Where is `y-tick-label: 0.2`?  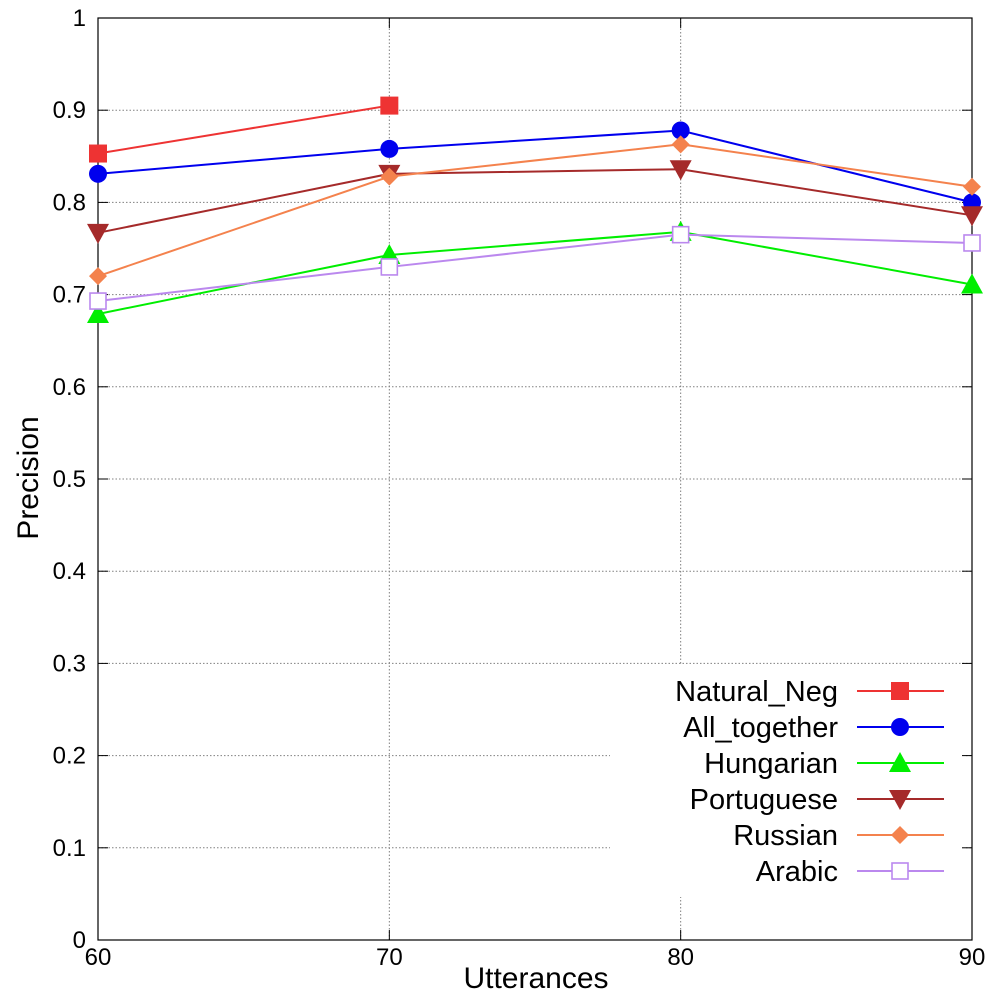 y-tick-label: 0.2 is located at coordinates (69, 756).